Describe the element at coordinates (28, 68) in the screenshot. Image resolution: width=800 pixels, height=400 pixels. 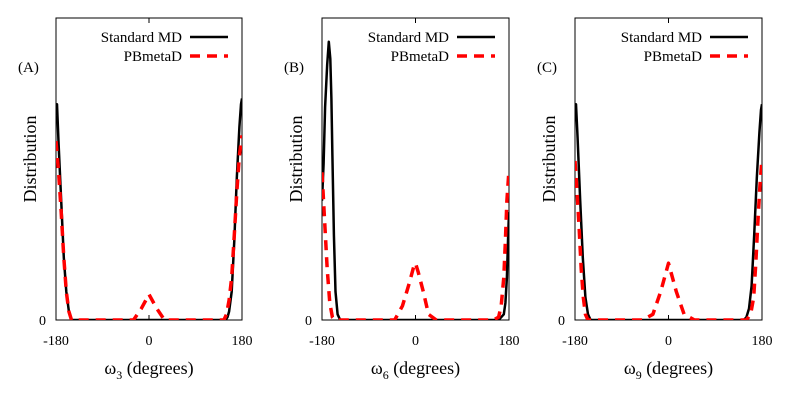
I see `panel-label: (A)` at that location.